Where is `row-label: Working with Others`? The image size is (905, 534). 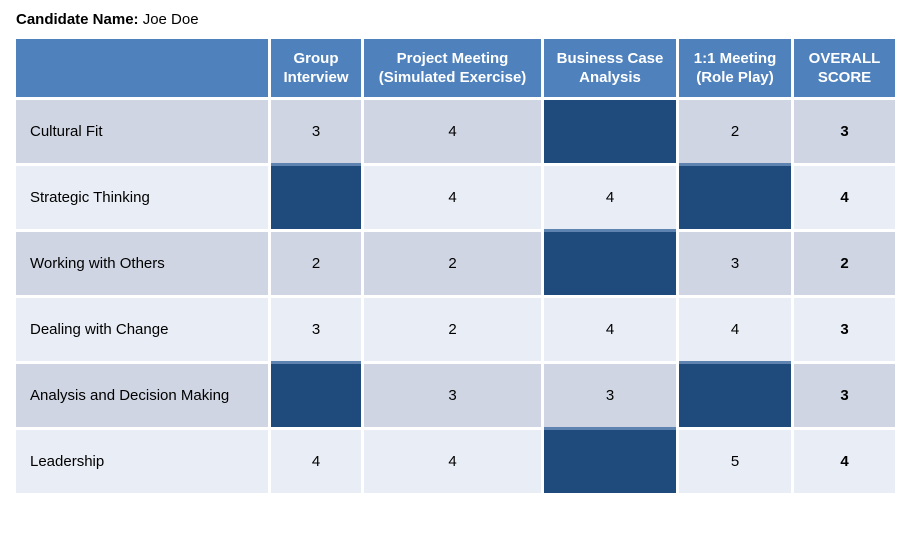 row-label: Working with Others is located at coordinates (142, 263).